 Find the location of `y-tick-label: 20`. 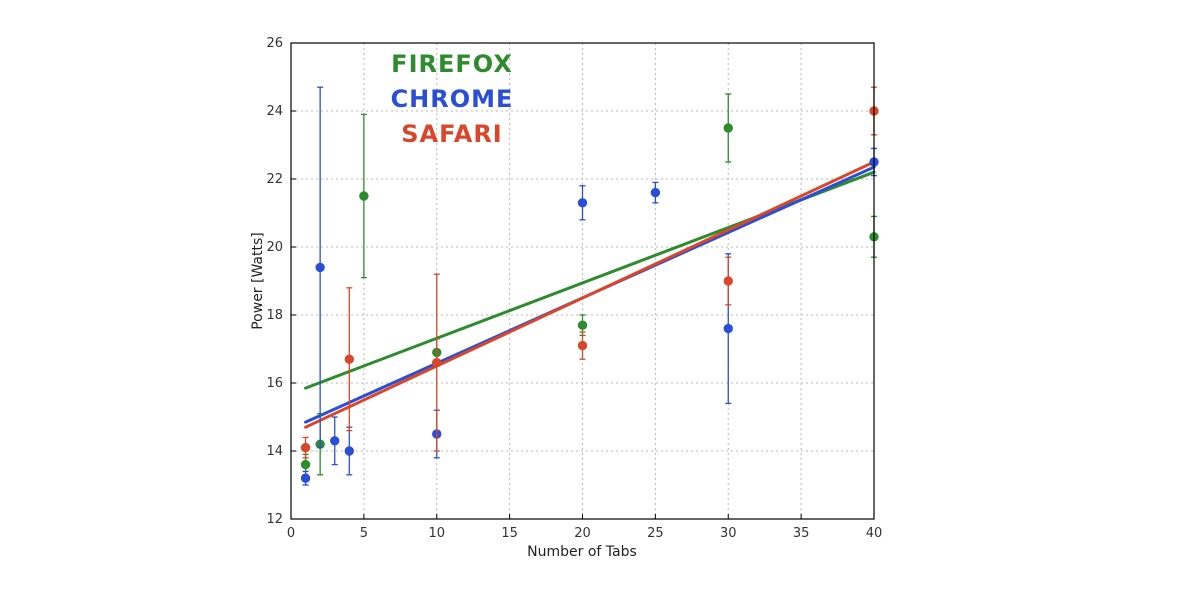

y-tick-label: 20 is located at coordinates (274, 247).